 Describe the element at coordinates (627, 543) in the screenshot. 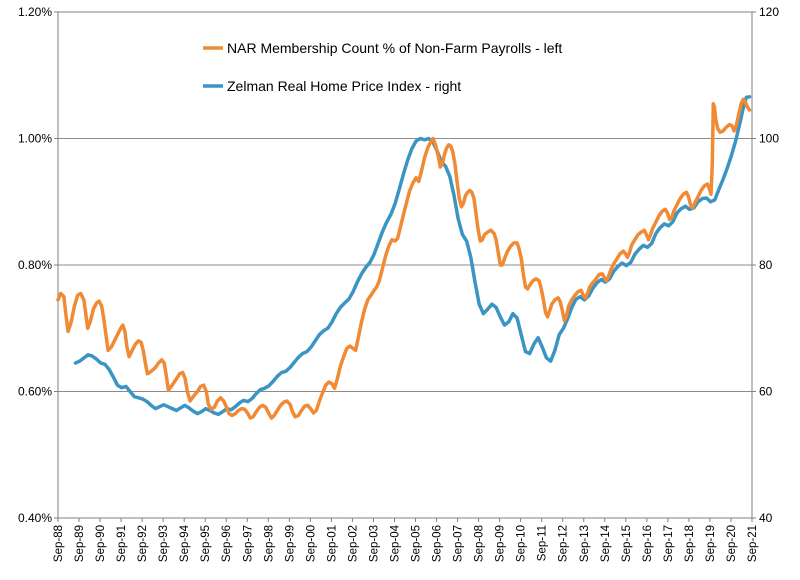

I see `x-tick-label: Sep-15` at that location.